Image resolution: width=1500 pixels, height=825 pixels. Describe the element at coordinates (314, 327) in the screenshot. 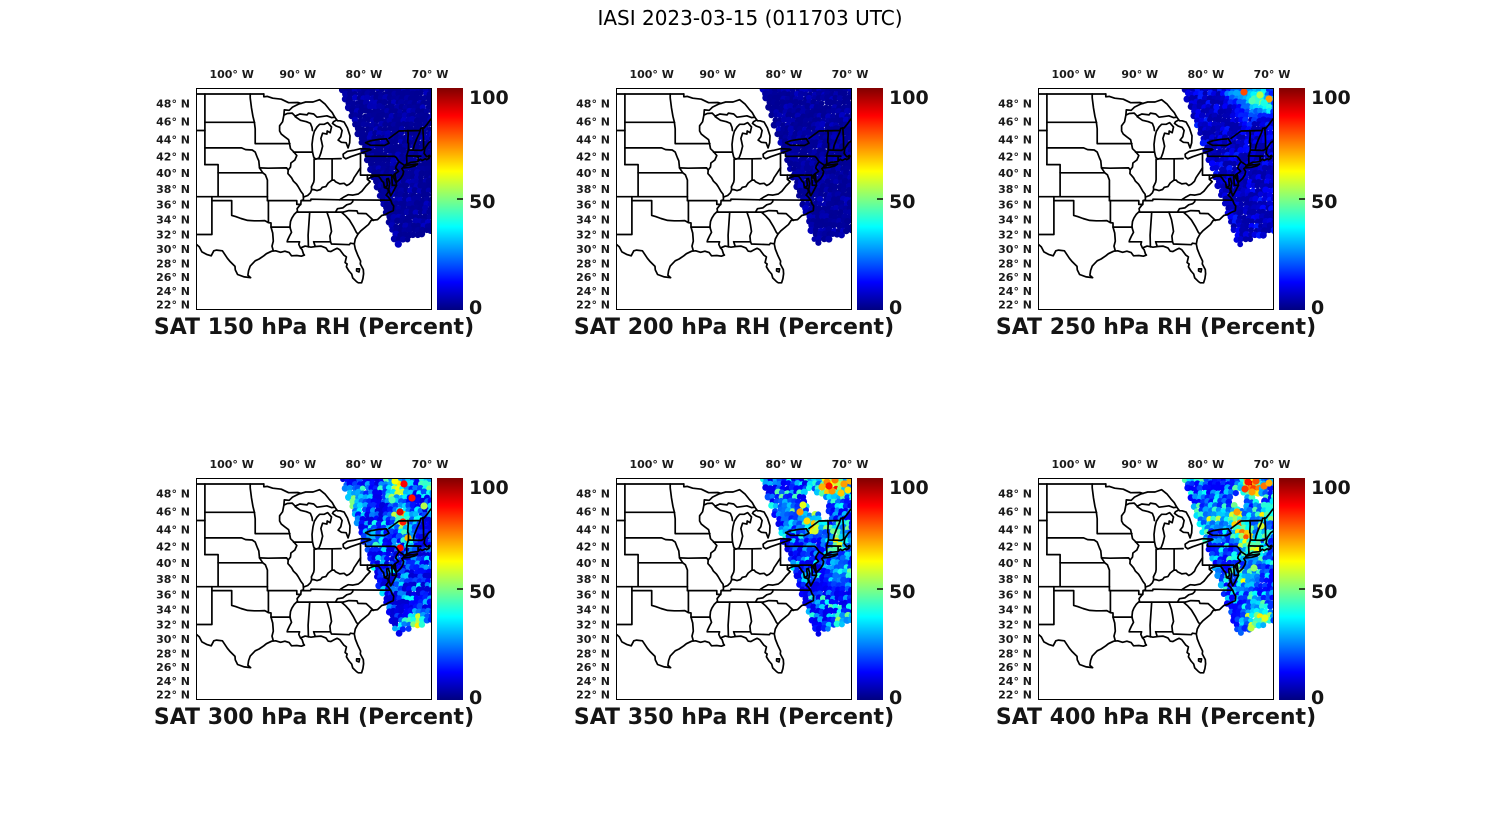

I see `panel-title: SAT 150 hPa RH (Percent)` at that location.